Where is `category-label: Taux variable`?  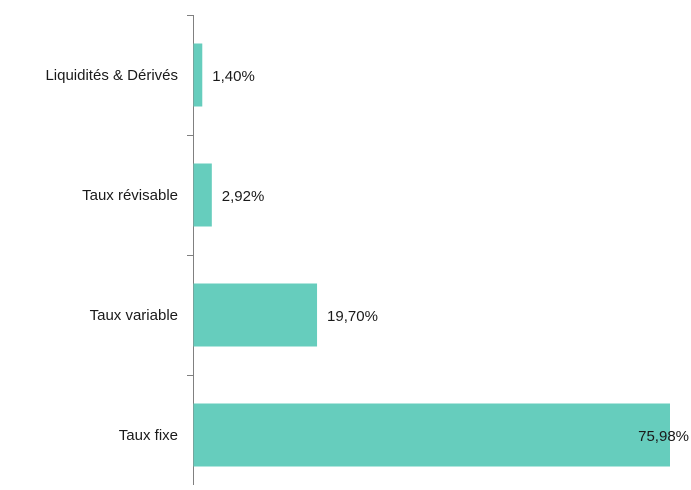 category-label: Taux variable is located at coordinates (134, 315).